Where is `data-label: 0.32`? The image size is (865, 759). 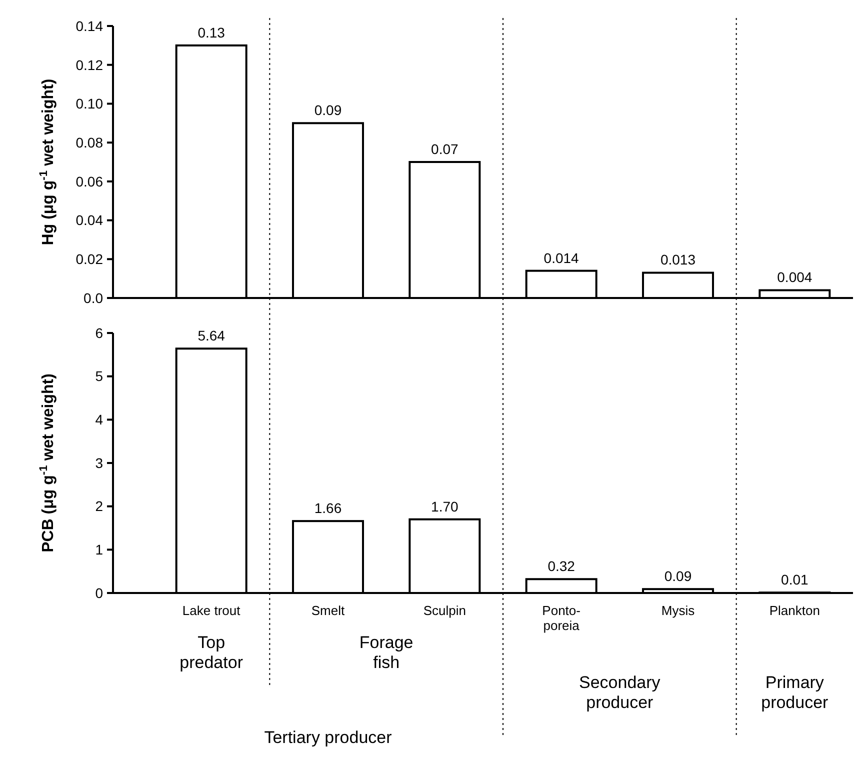
data-label: 0.32 is located at coordinates (562, 566).